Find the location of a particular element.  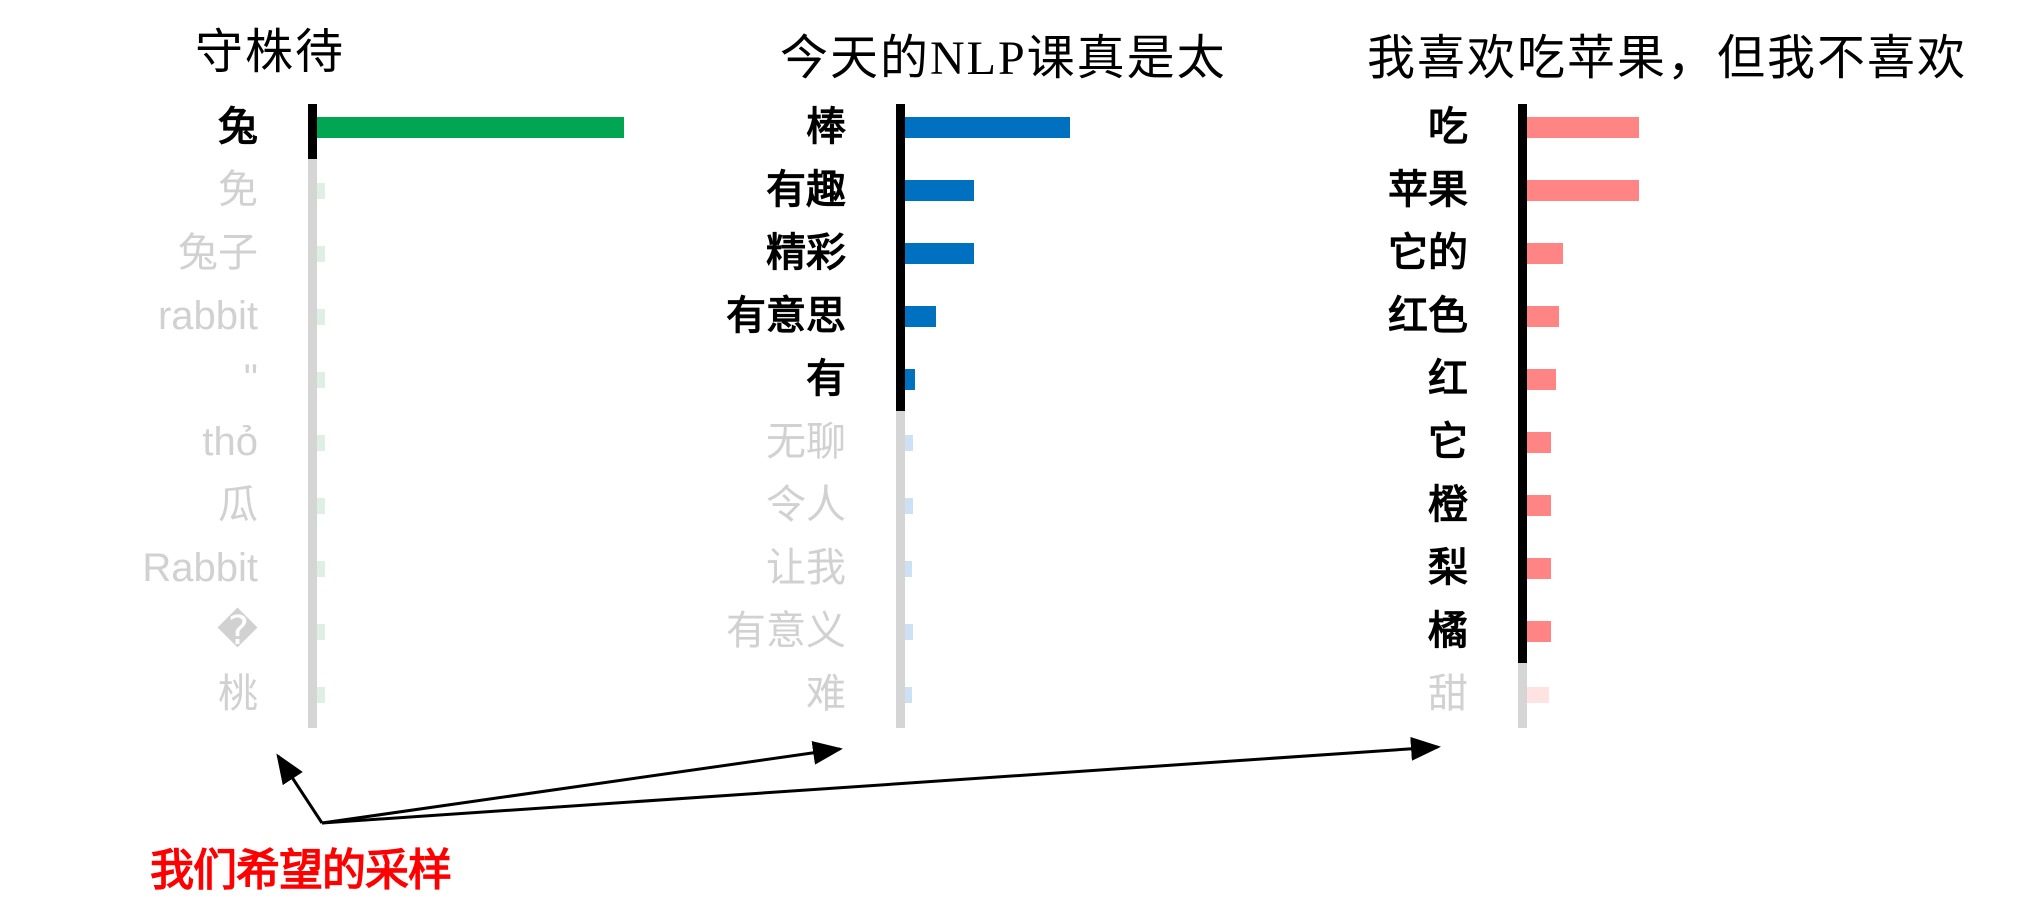

chart-2-token-label: 棒 is located at coordinates (826, 127).